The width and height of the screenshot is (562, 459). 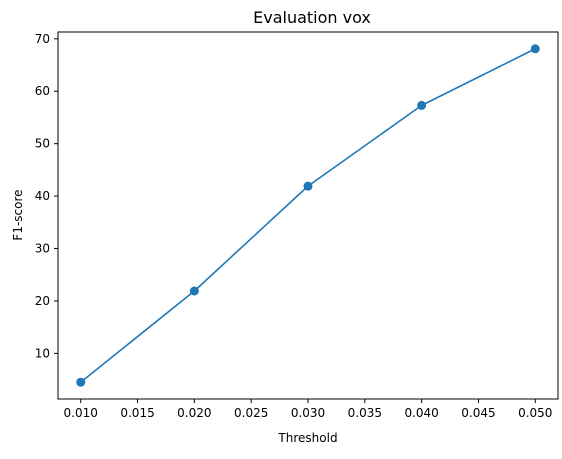 I want to click on y-tick-label: 40, so click(x=42, y=196).